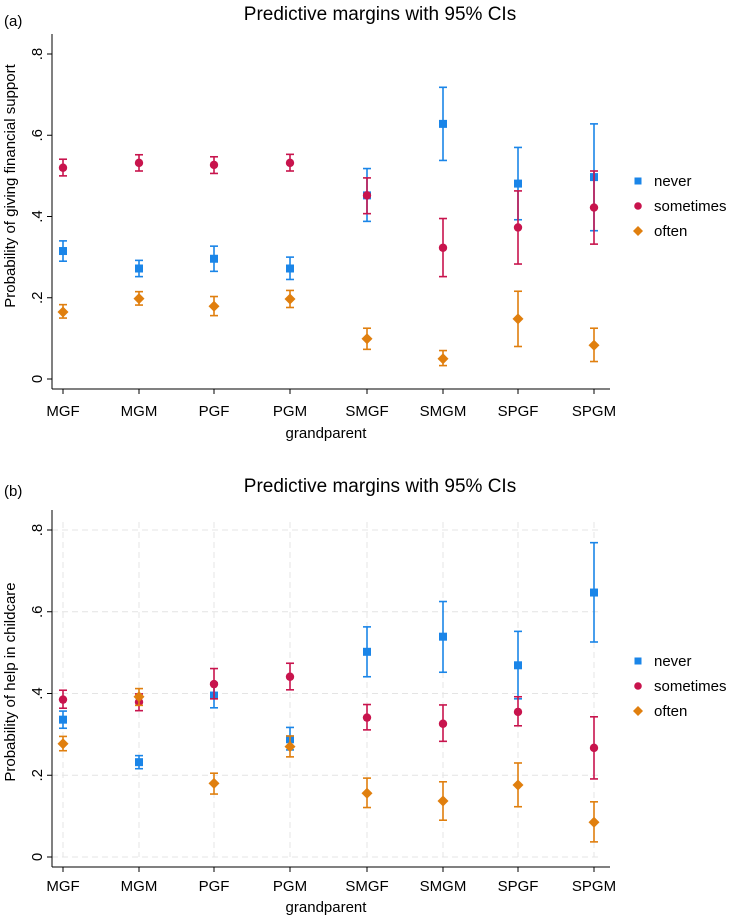 This screenshot has height=920, width=749. What do you see at coordinates (380, 486) in the screenshot?
I see `chart-title-b: Predictive margins with 95% CIs` at bounding box center [380, 486].